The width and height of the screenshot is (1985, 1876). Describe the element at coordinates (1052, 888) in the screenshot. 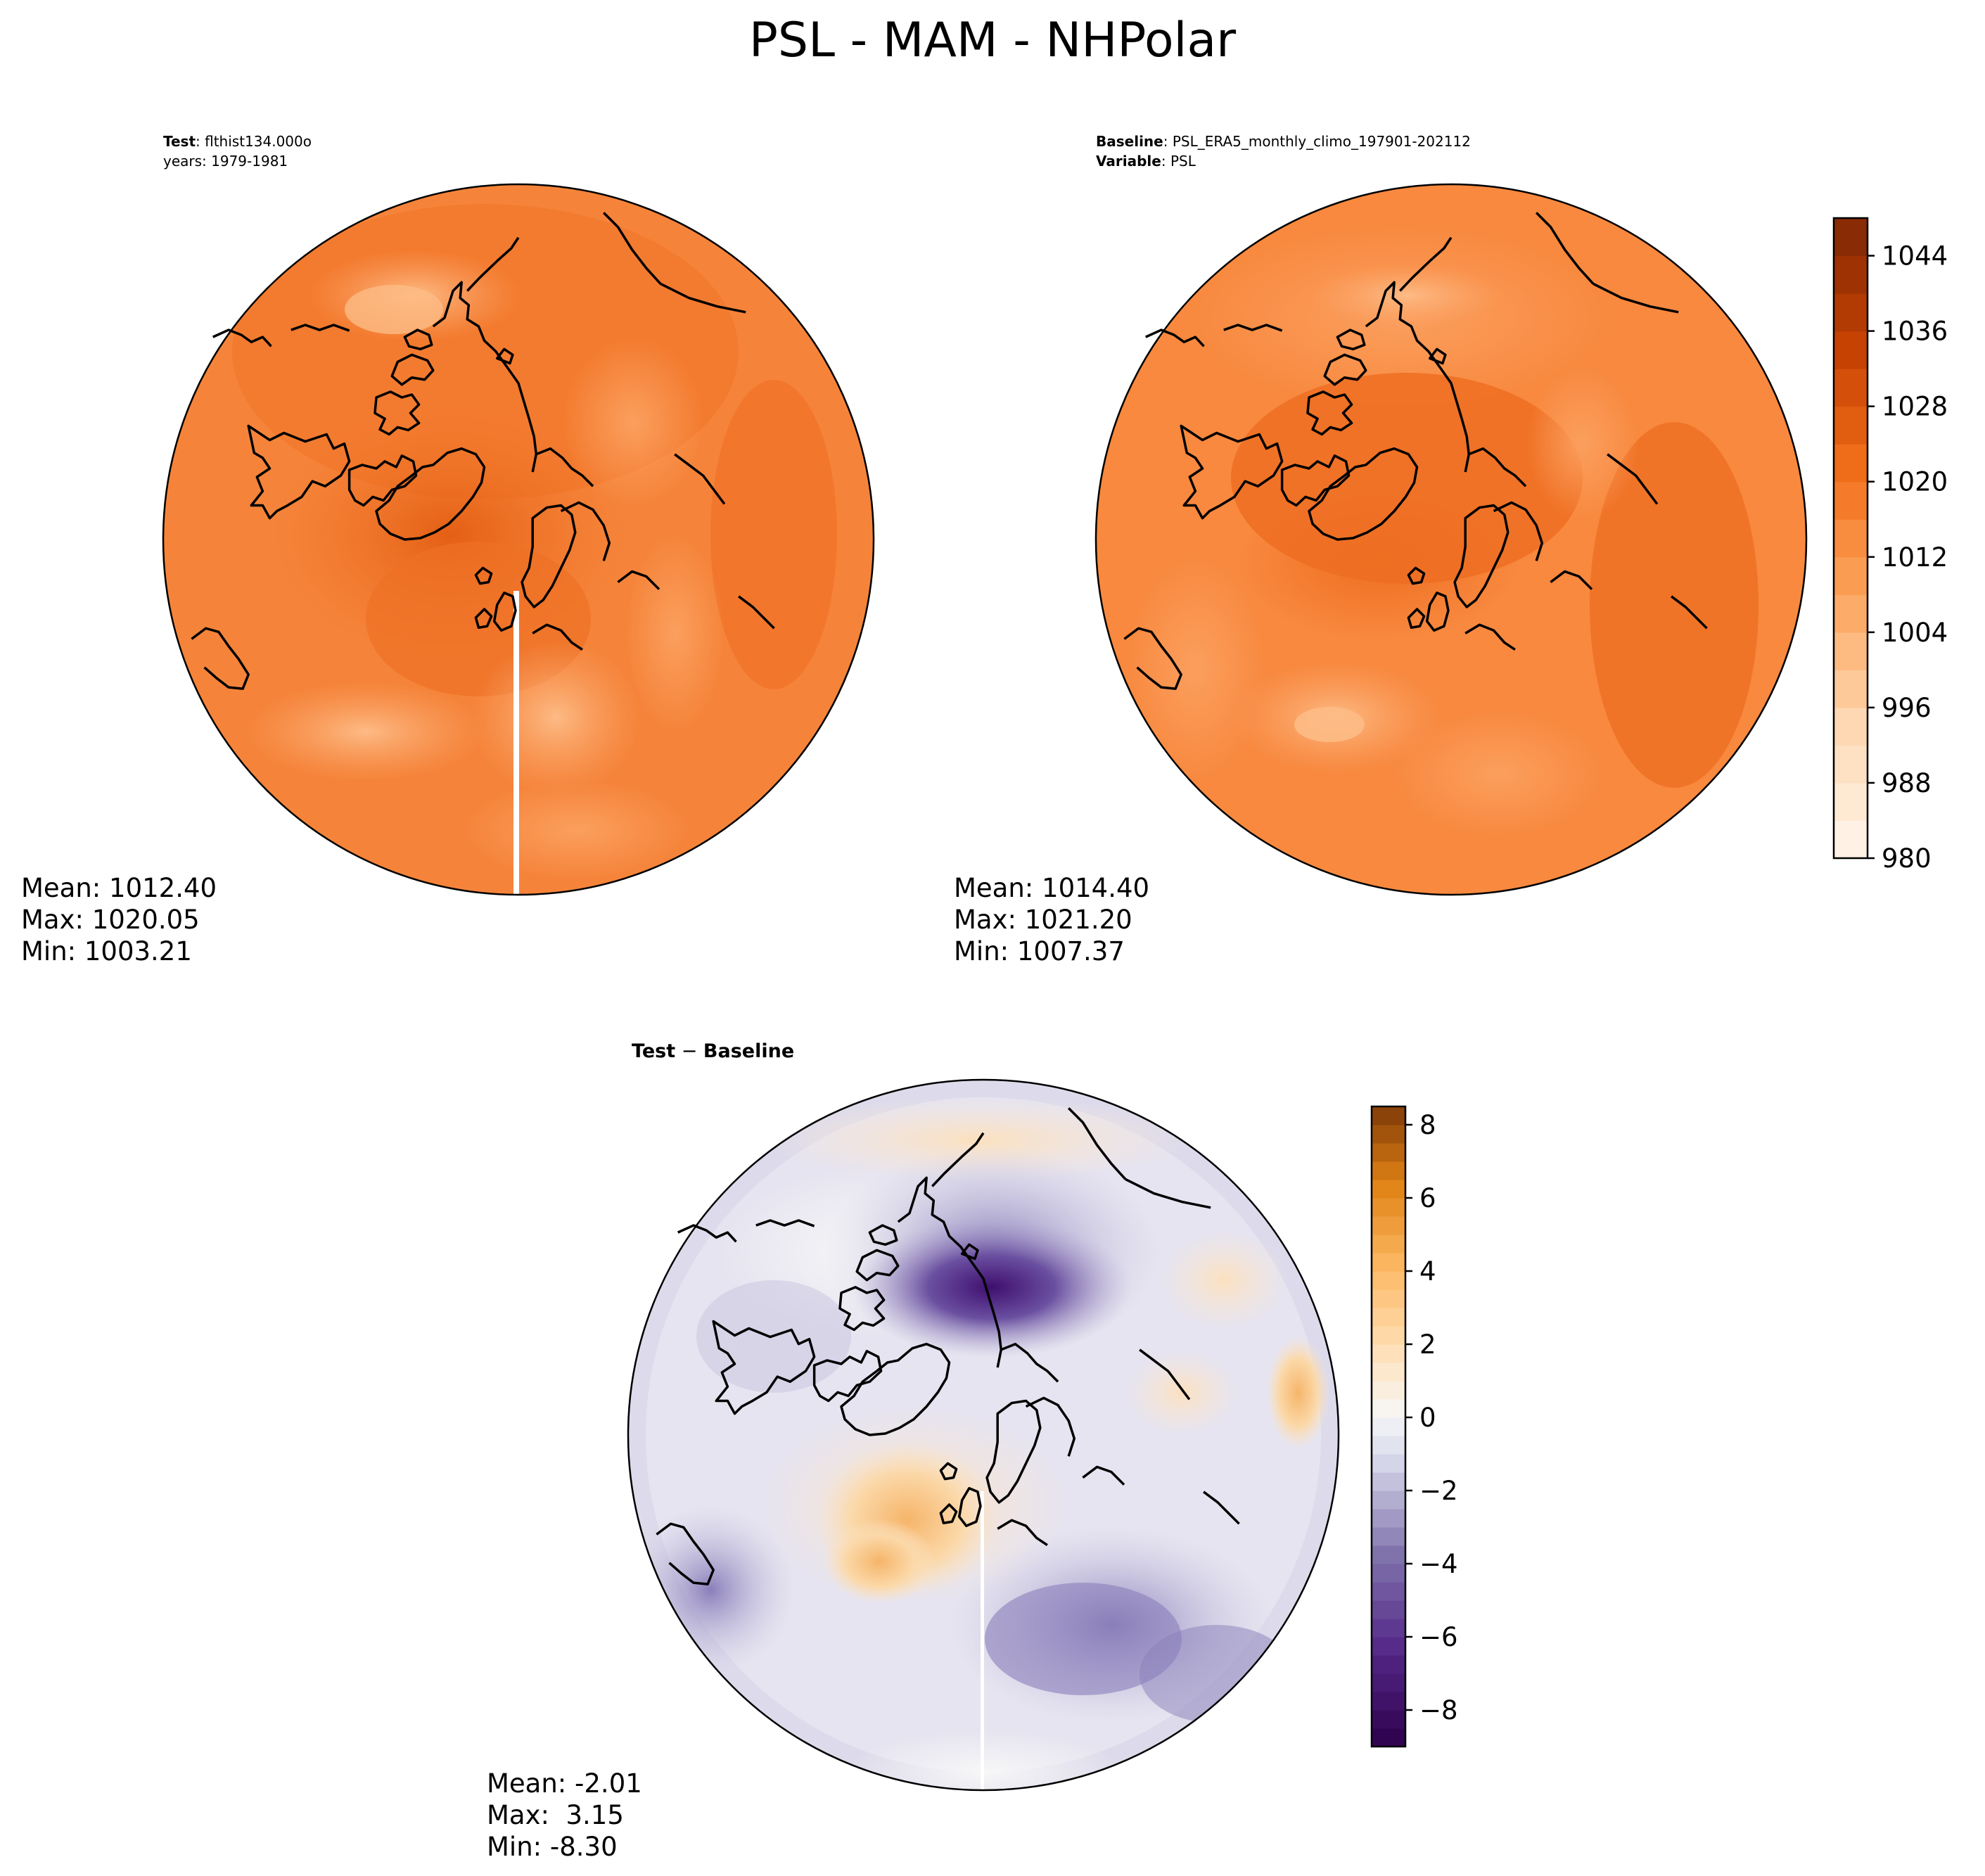

I see `panel-baseline-stat-mean: Mean: 1014.40` at that location.